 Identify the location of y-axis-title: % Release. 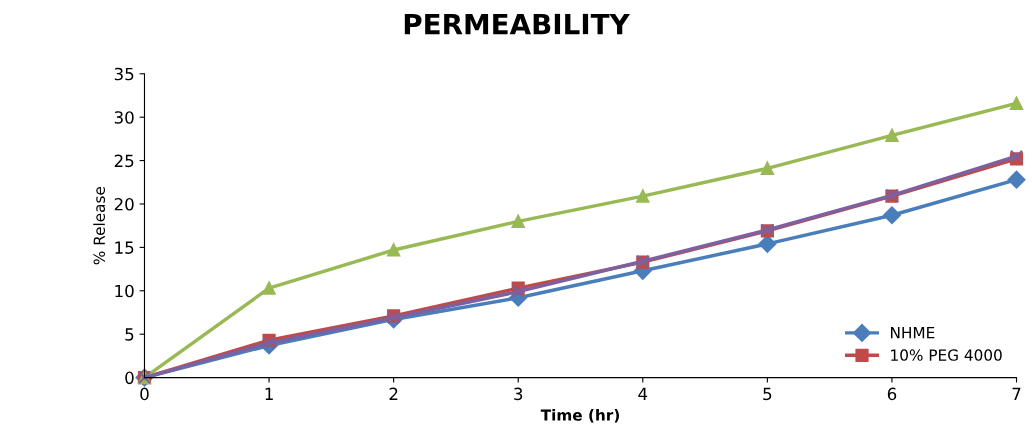
(99, 225).